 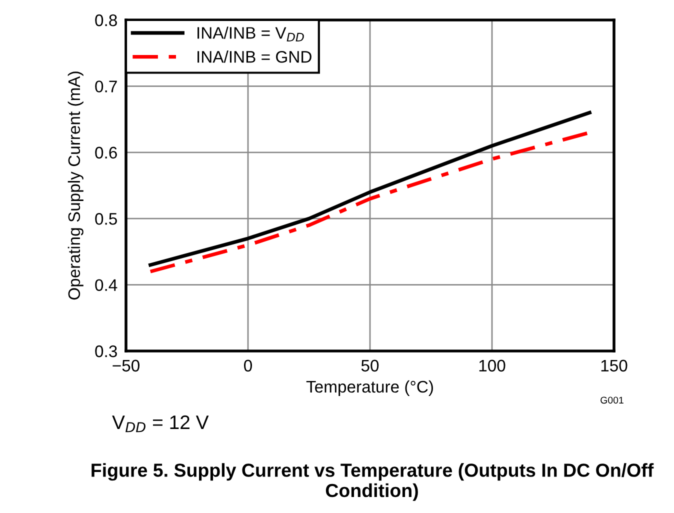 I want to click on text: G001, so click(x=612, y=400).